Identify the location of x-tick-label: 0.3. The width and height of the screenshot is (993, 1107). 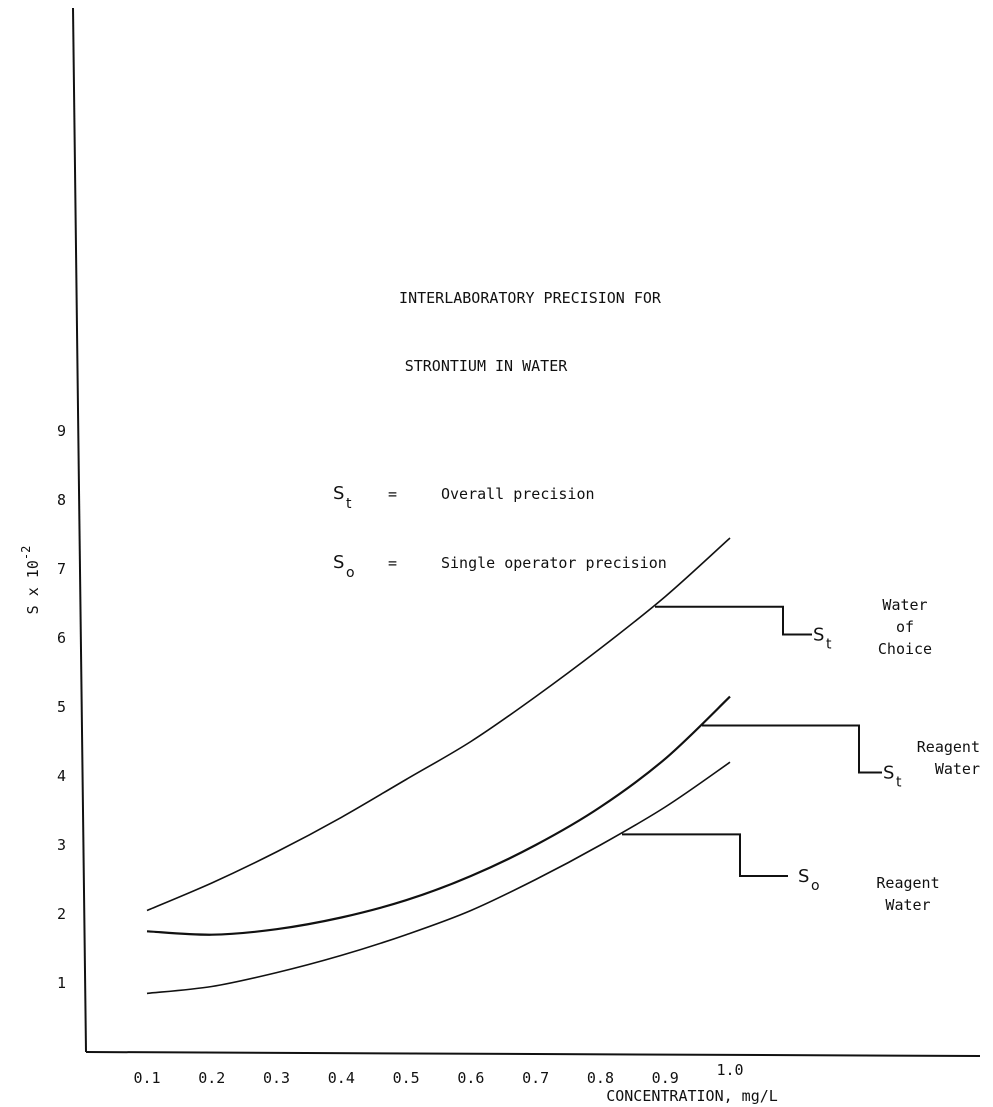
(276, 1078).